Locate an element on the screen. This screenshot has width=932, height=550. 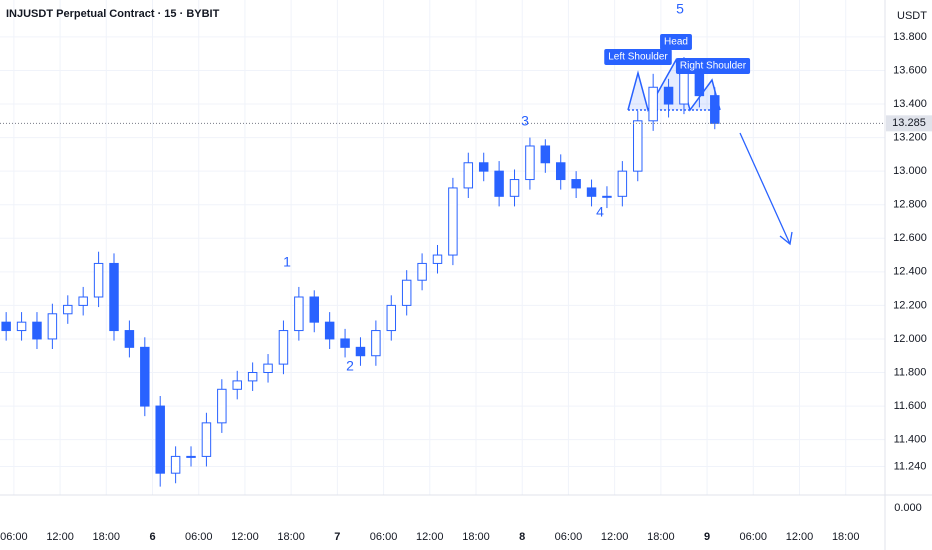
y-tick-label: 11.800 is located at coordinates (910, 372).